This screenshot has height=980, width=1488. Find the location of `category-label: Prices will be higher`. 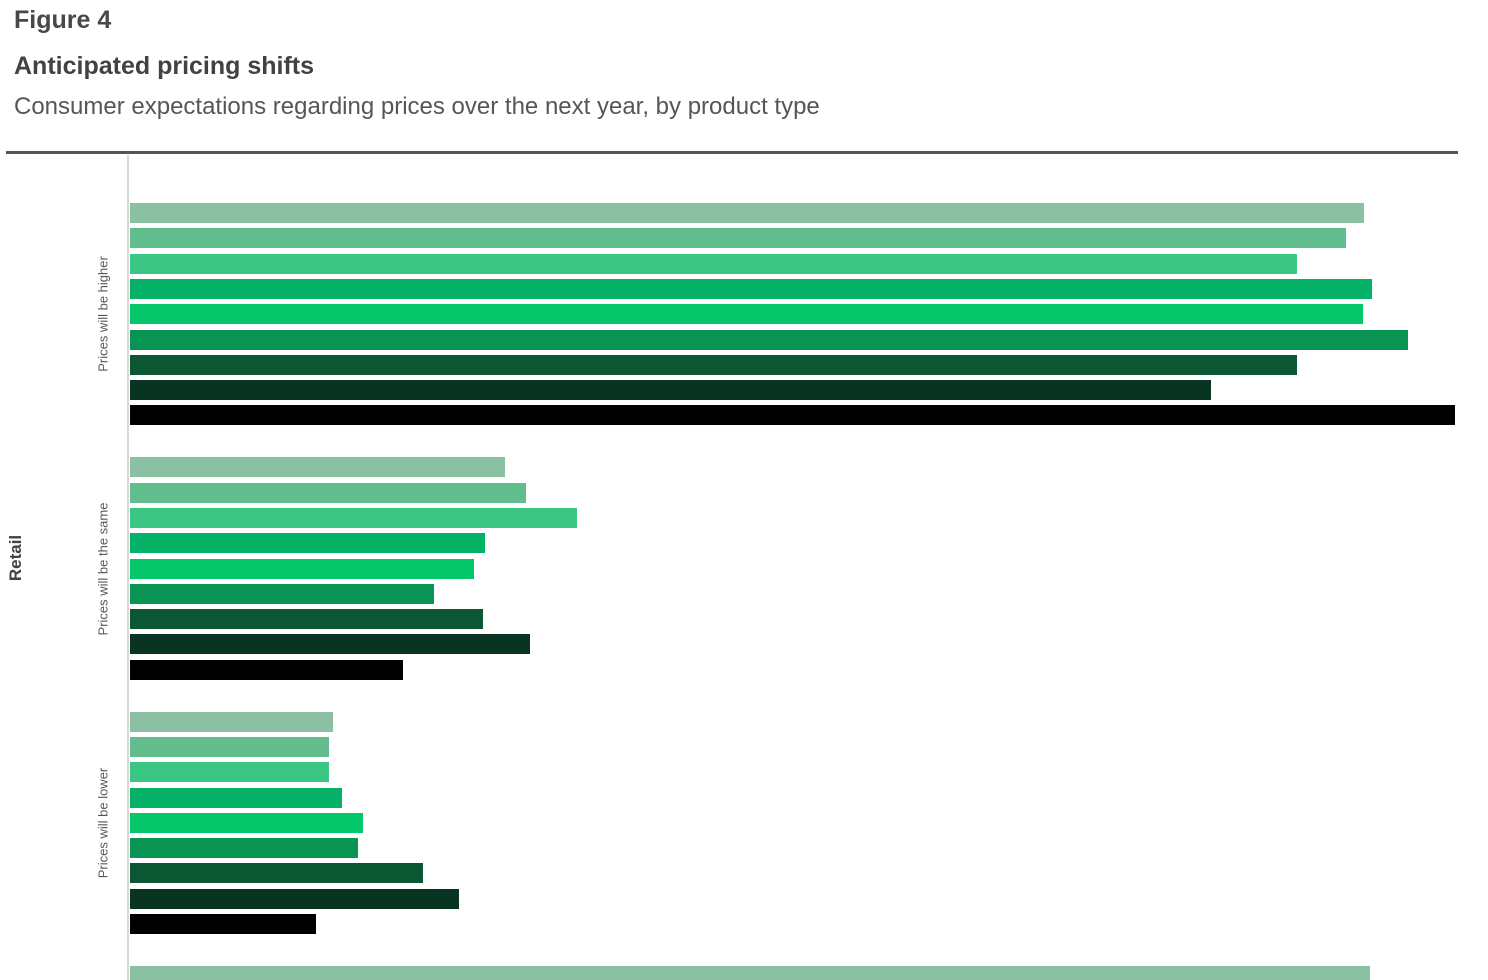

category-label: Prices will be higher is located at coordinates (103, 314).